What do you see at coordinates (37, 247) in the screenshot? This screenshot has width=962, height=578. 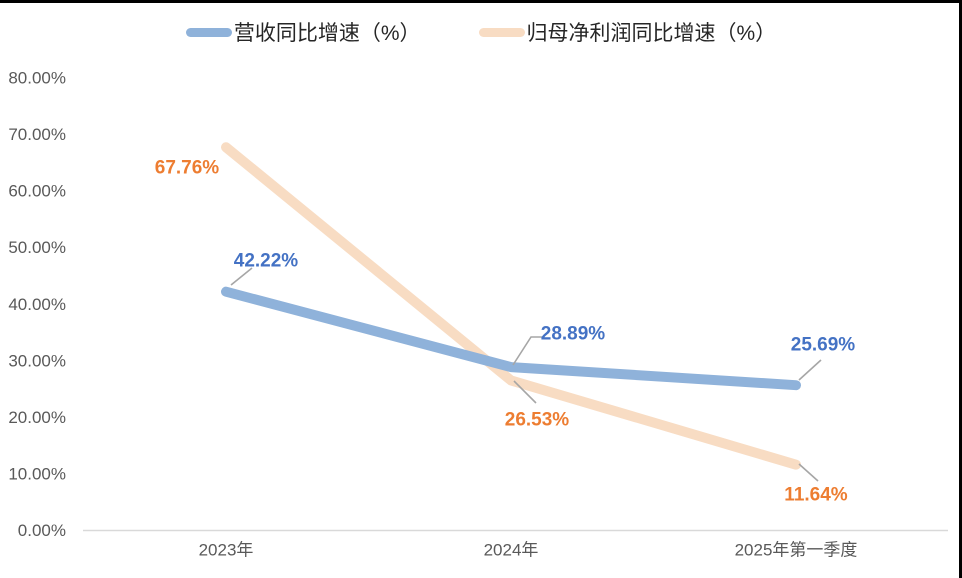 I see `y-axis-tick-label: 50.00%` at bounding box center [37, 247].